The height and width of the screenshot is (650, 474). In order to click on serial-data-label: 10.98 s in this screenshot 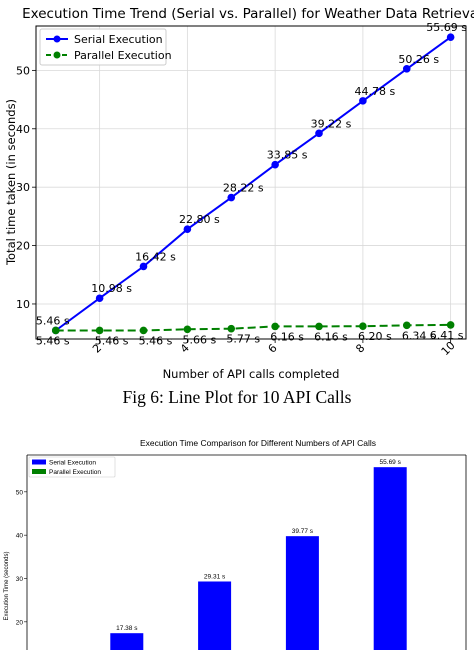, I will do `click(111, 288)`.